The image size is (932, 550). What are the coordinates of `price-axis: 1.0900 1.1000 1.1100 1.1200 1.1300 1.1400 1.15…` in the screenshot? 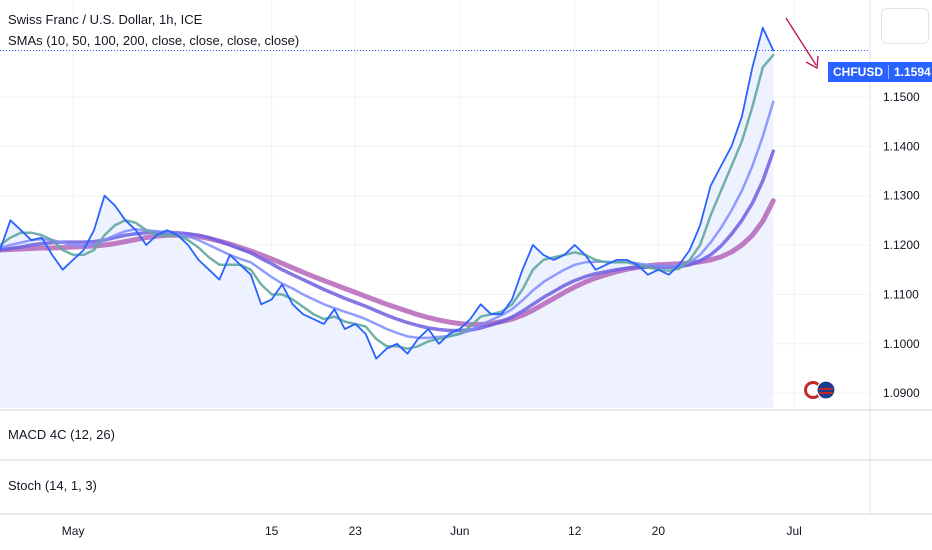 It's located at (894, 257).